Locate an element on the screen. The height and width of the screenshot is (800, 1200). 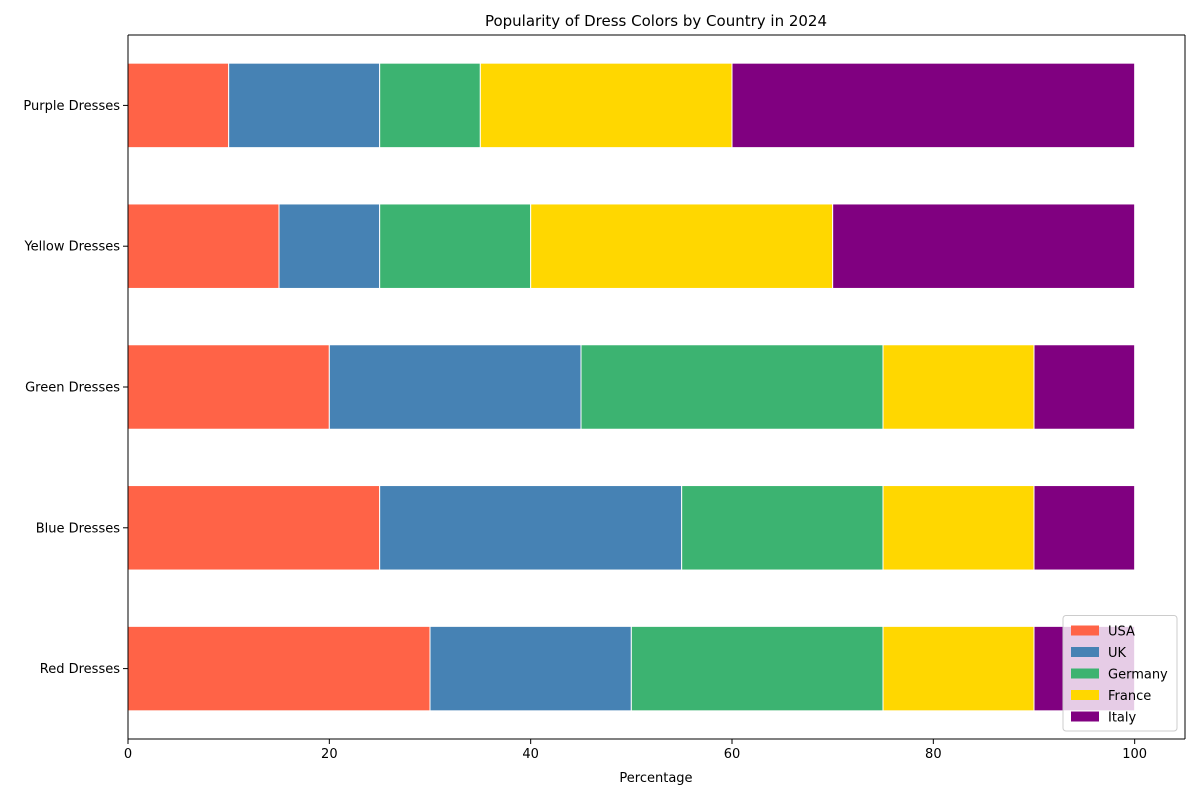
y-tick-label: Yellow Dresses is located at coordinates (71, 247).